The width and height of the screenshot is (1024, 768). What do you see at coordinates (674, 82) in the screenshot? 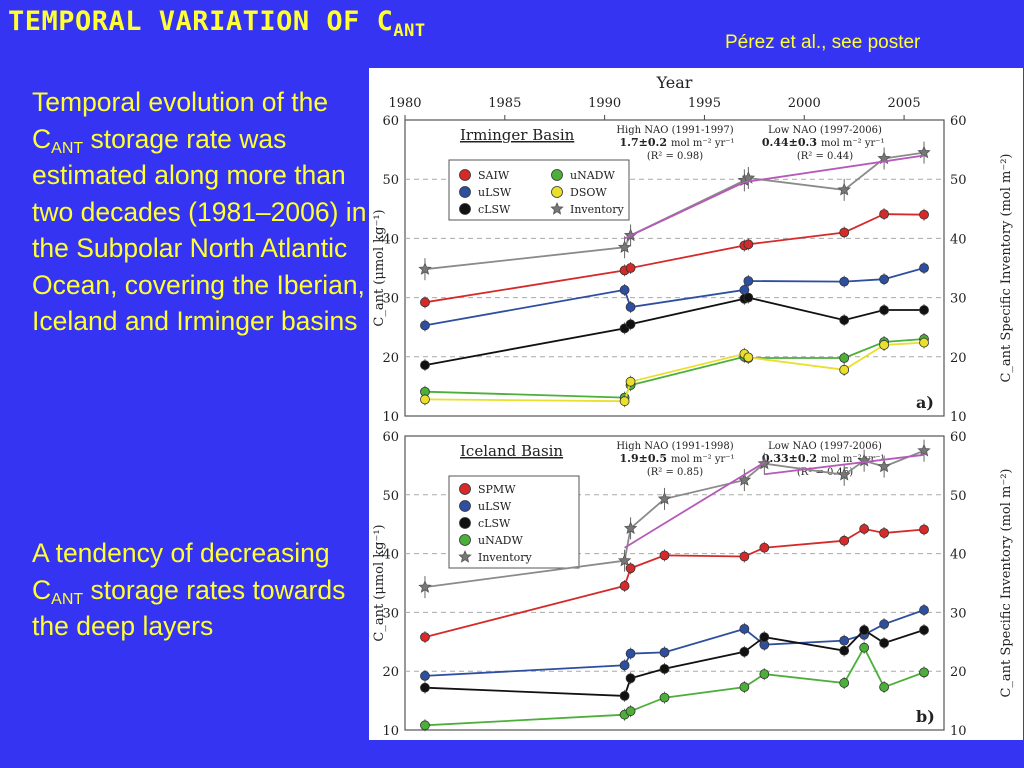
I see `x-axis-title: Year` at bounding box center [674, 82].